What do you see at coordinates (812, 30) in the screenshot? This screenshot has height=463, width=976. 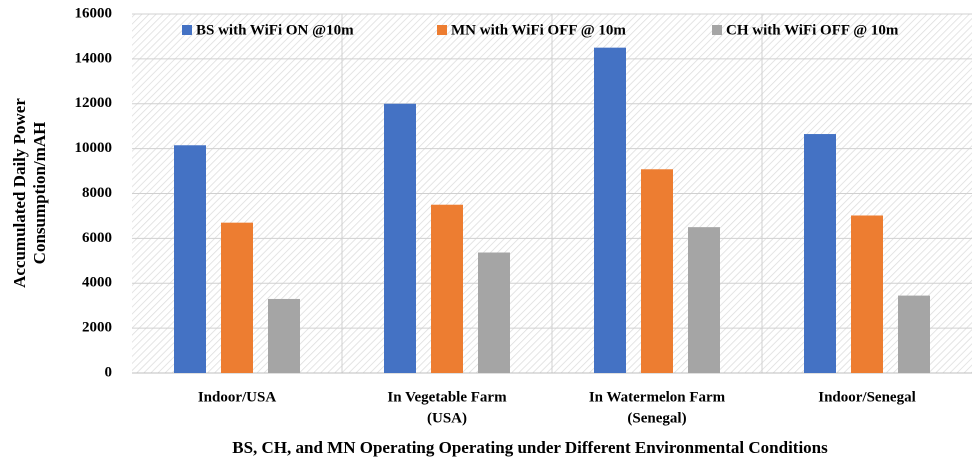 I see `legend-label: CH with WiFi OFF @ 10m` at bounding box center [812, 30].